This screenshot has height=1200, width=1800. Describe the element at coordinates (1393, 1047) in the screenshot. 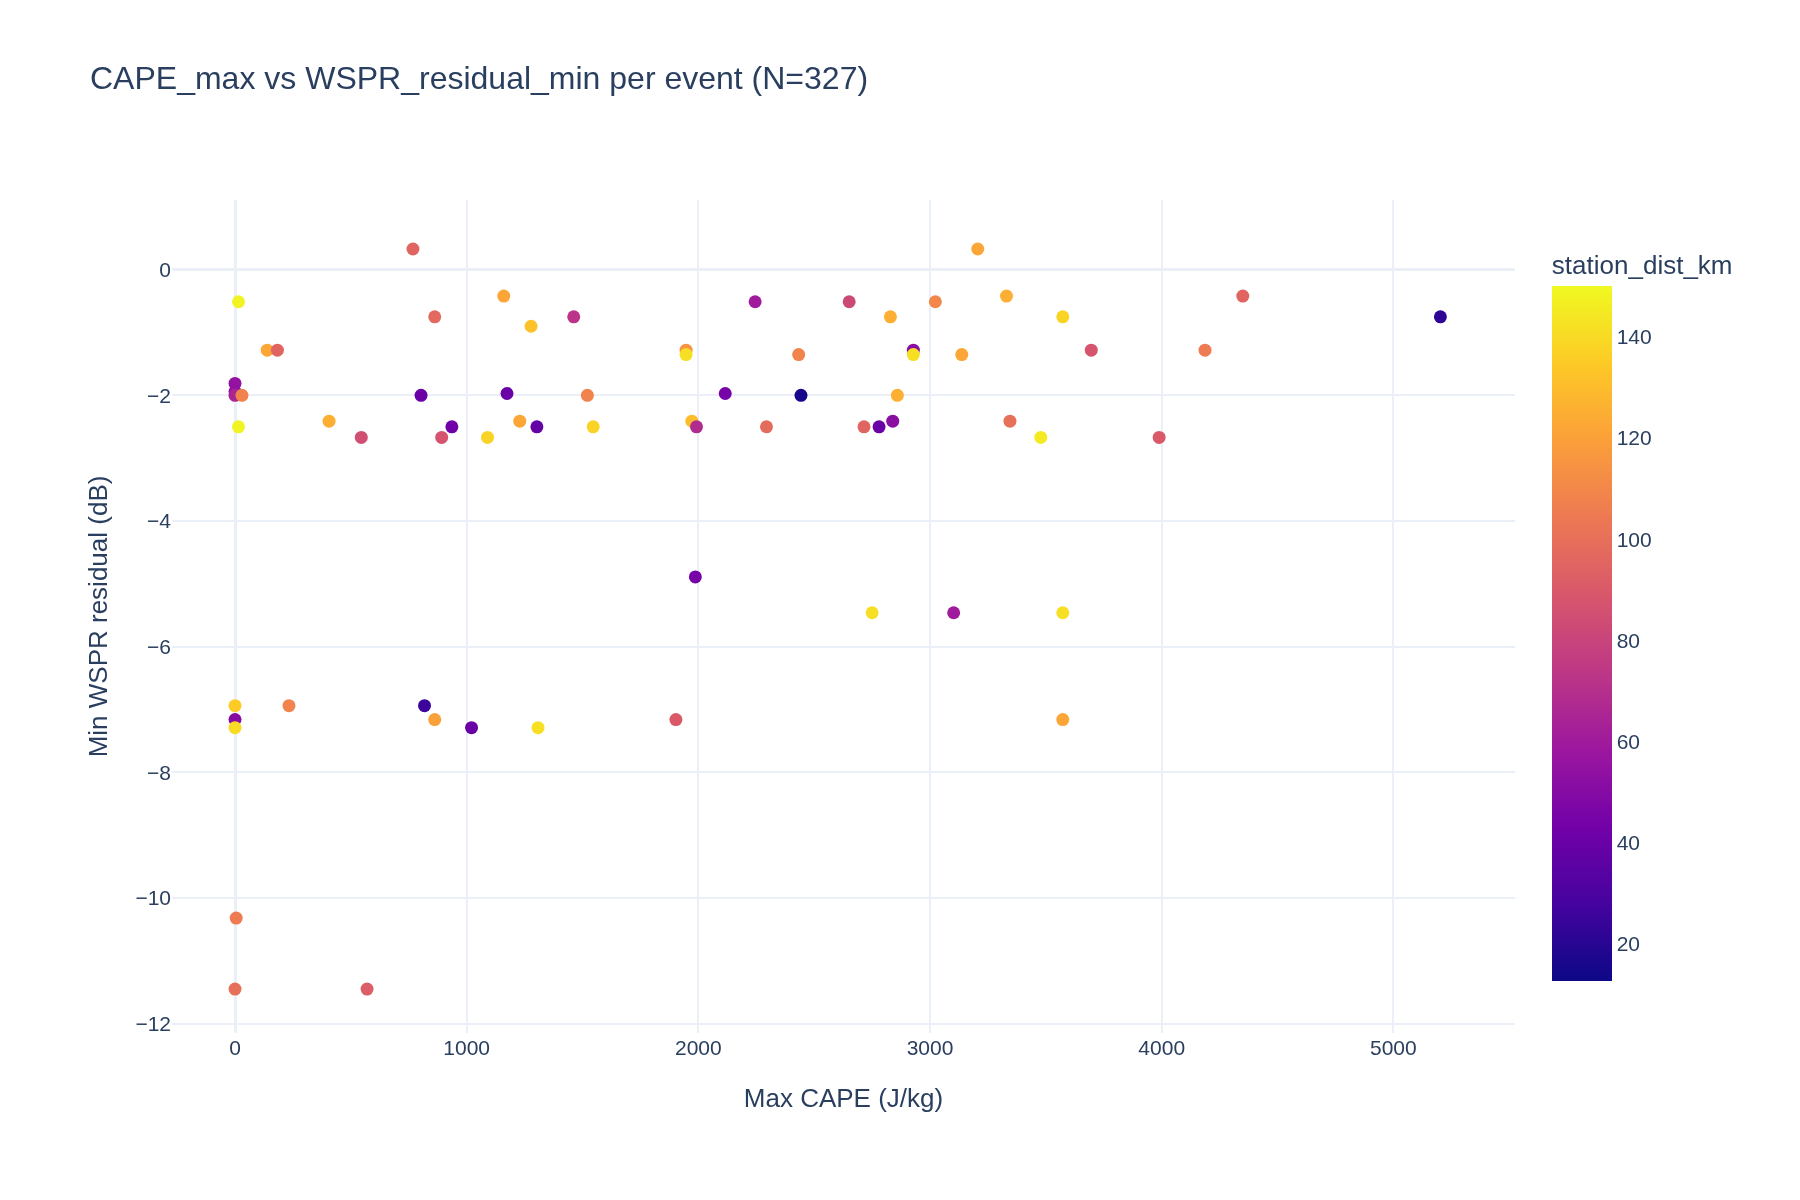

I see `x-tick-label: 5000` at that location.